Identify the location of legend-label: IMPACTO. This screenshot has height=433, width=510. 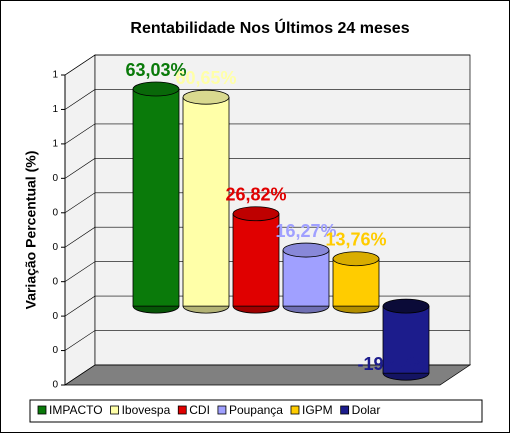
(76, 410).